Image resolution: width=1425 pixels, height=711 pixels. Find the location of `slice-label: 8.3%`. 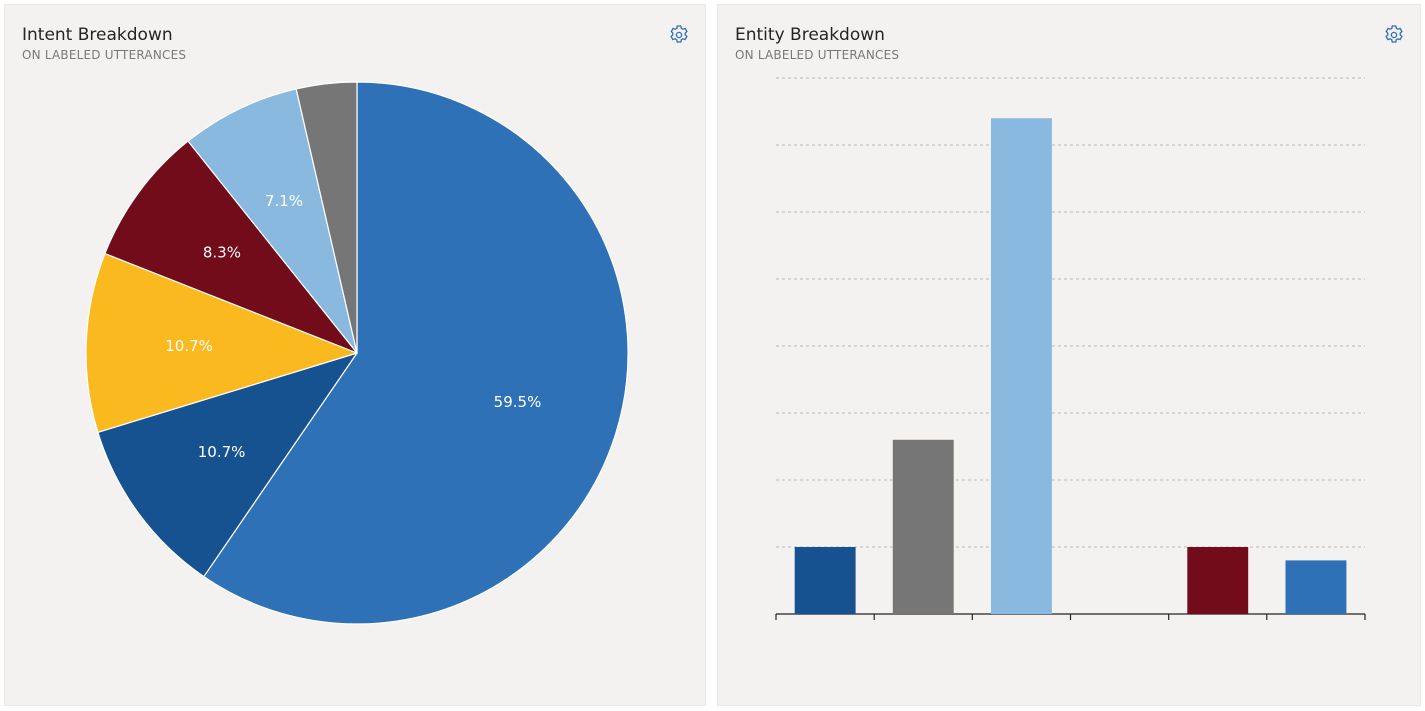

slice-label: 8.3% is located at coordinates (222, 253).